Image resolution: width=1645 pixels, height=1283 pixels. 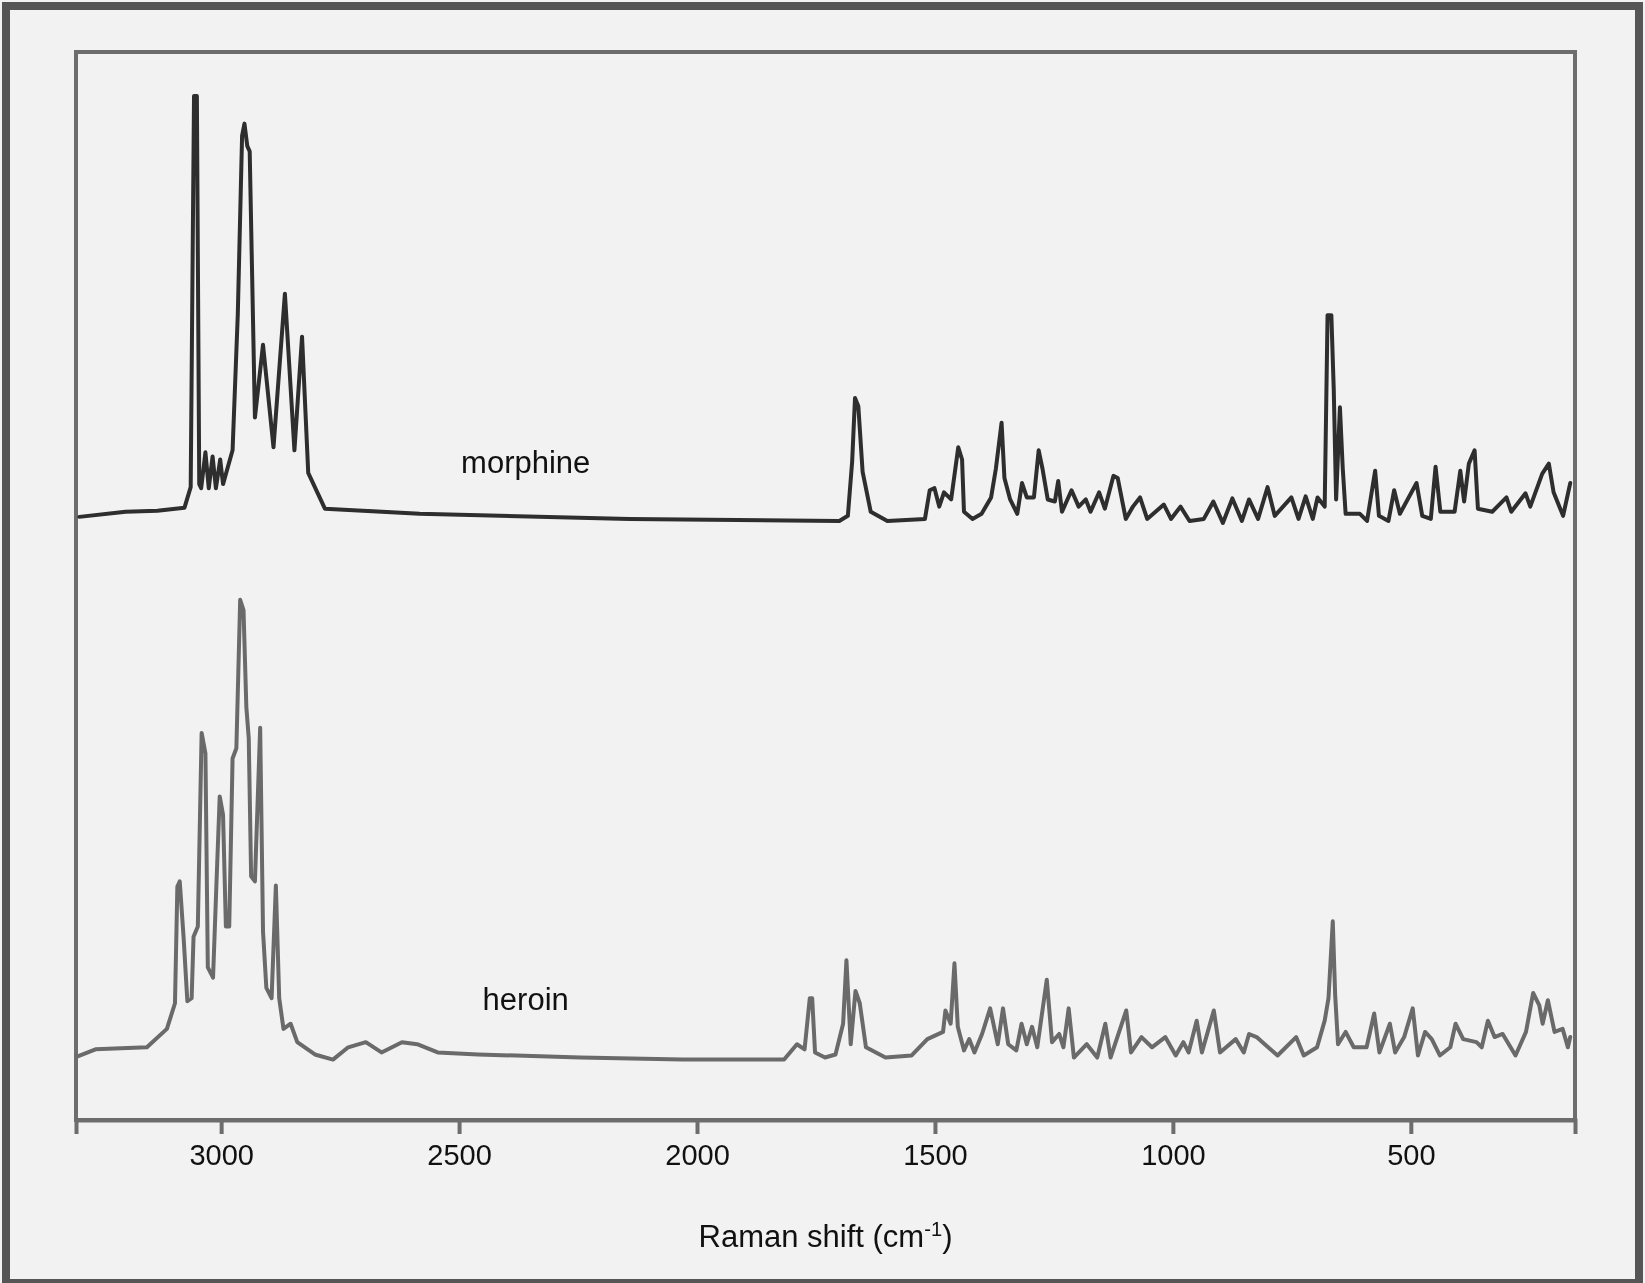 What do you see at coordinates (525, 999) in the screenshot?
I see `series-label: heroin` at bounding box center [525, 999].